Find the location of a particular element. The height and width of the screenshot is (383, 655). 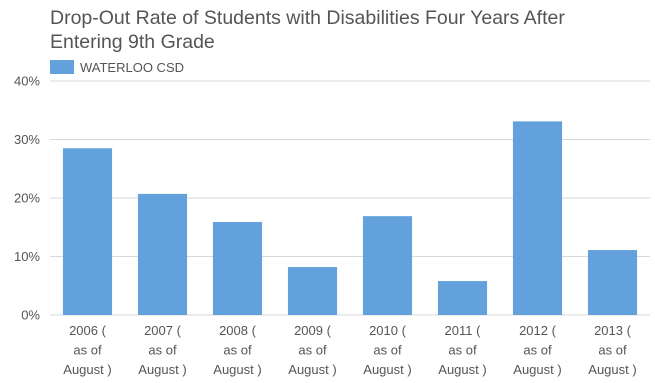

y-axis-ticks: 0% 10% 20% 30% 40% is located at coordinates (27, 198).